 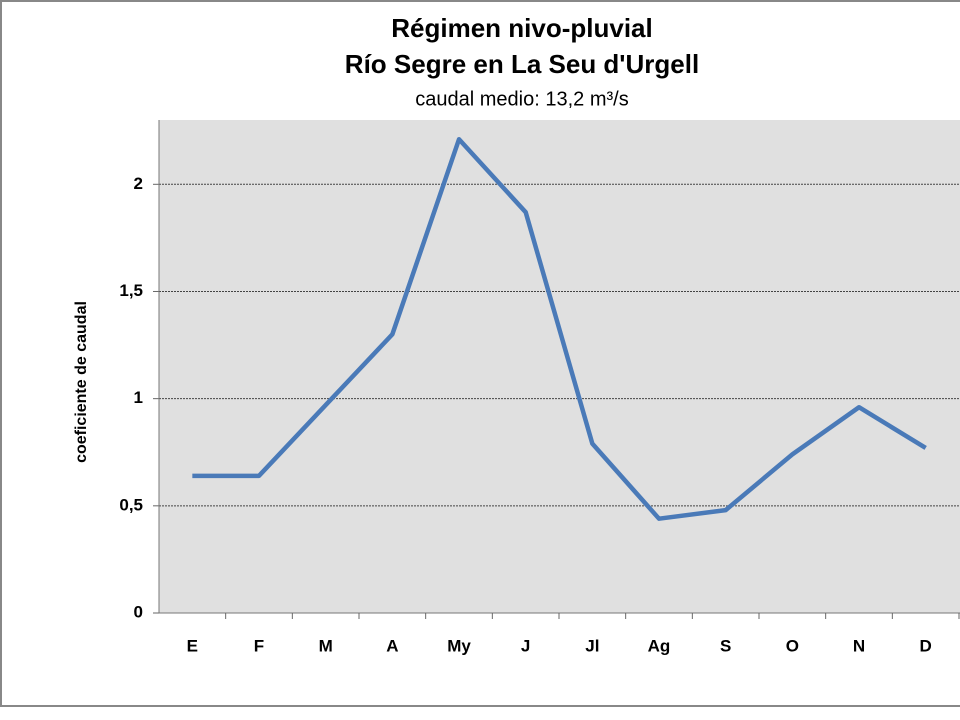 What do you see at coordinates (192, 645) in the screenshot?
I see `x-tick-label: E` at bounding box center [192, 645].